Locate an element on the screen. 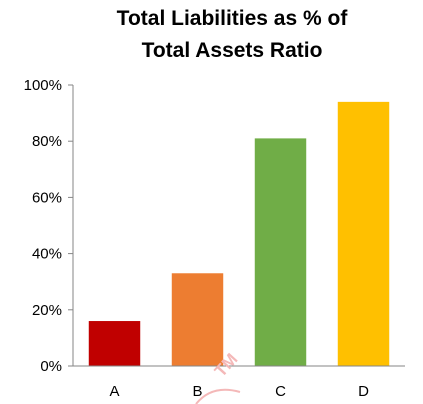 The height and width of the screenshot is (404, 423). y-tick-label: 80% is located at coordinates (47, 141).